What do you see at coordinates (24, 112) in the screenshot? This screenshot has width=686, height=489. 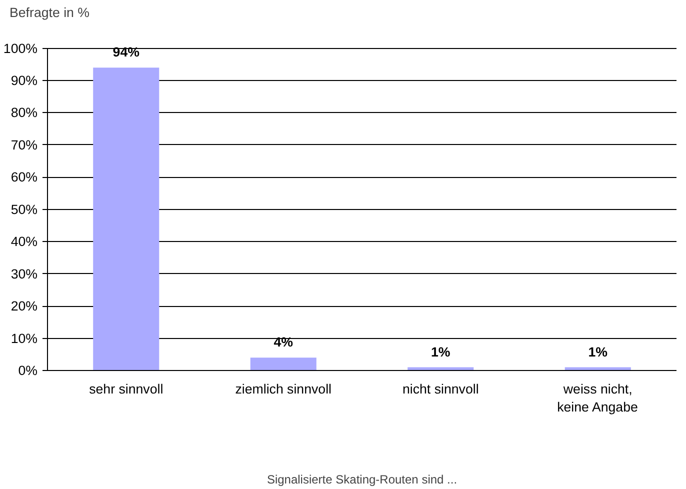 I see `y-tick-label: 80%` at bounding box center [24, 112].